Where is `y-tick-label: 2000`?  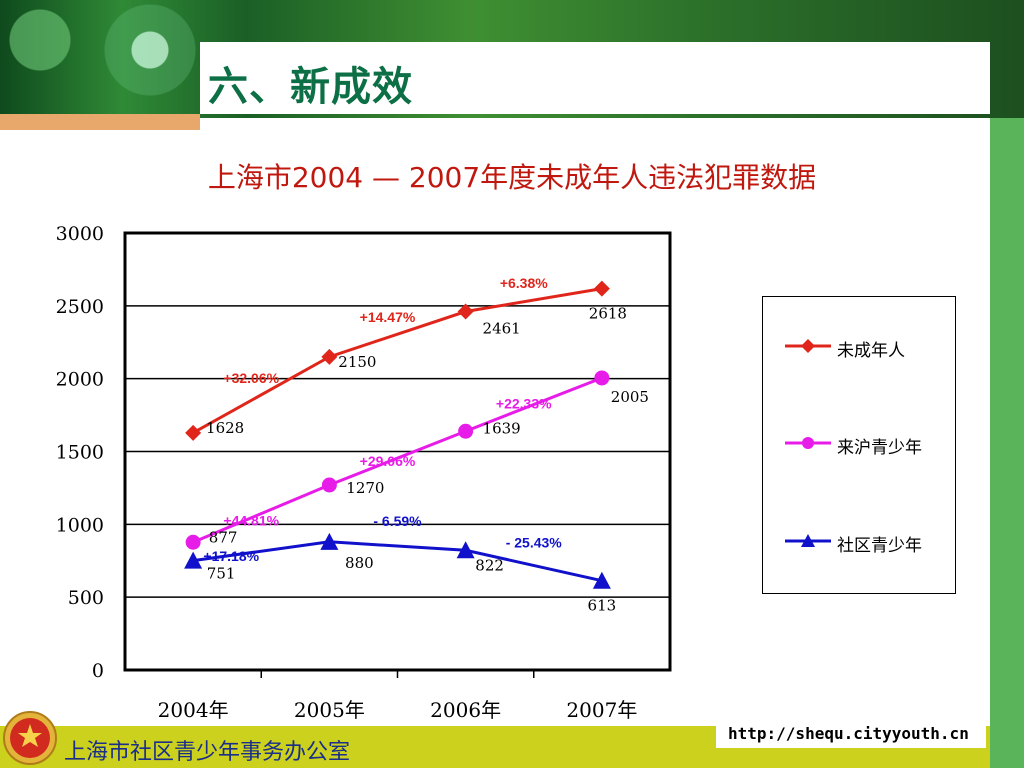
y-tick-label: 2000 is located at coordinates (80, 380).